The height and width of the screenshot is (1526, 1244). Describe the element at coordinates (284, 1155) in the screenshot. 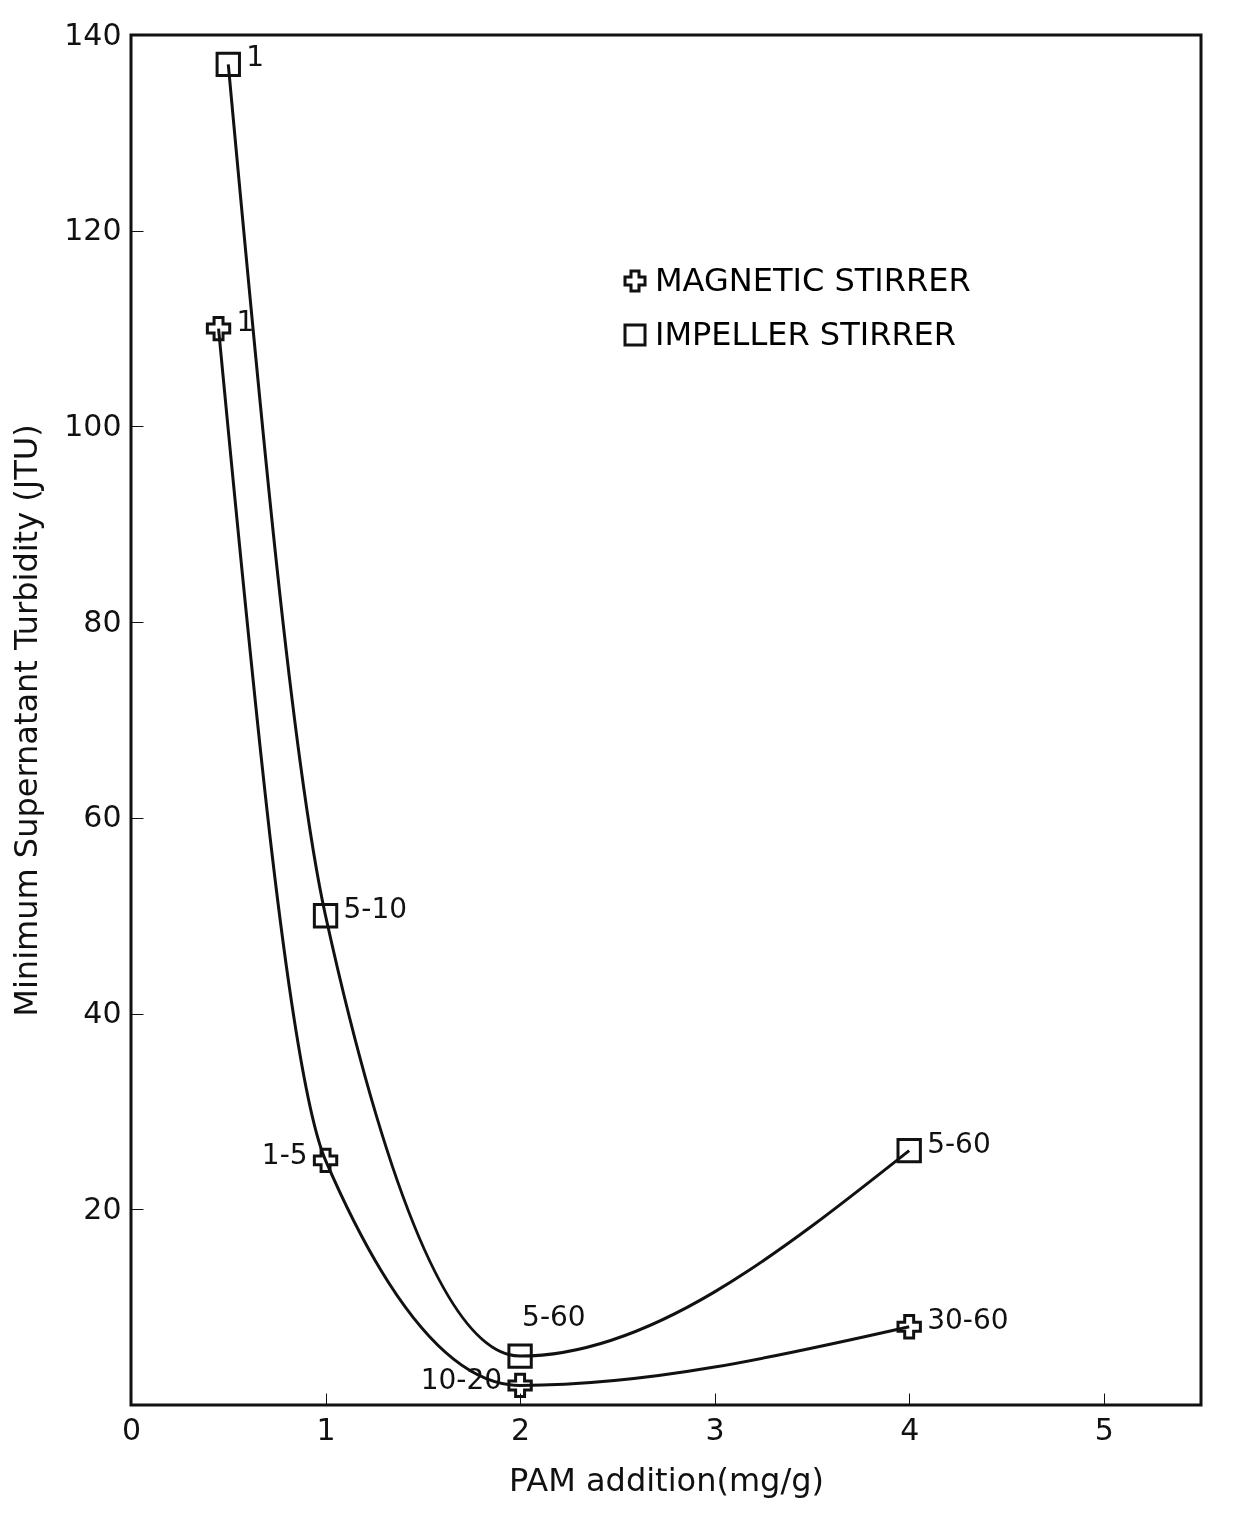

I see `annotation: 1-5` at that location.